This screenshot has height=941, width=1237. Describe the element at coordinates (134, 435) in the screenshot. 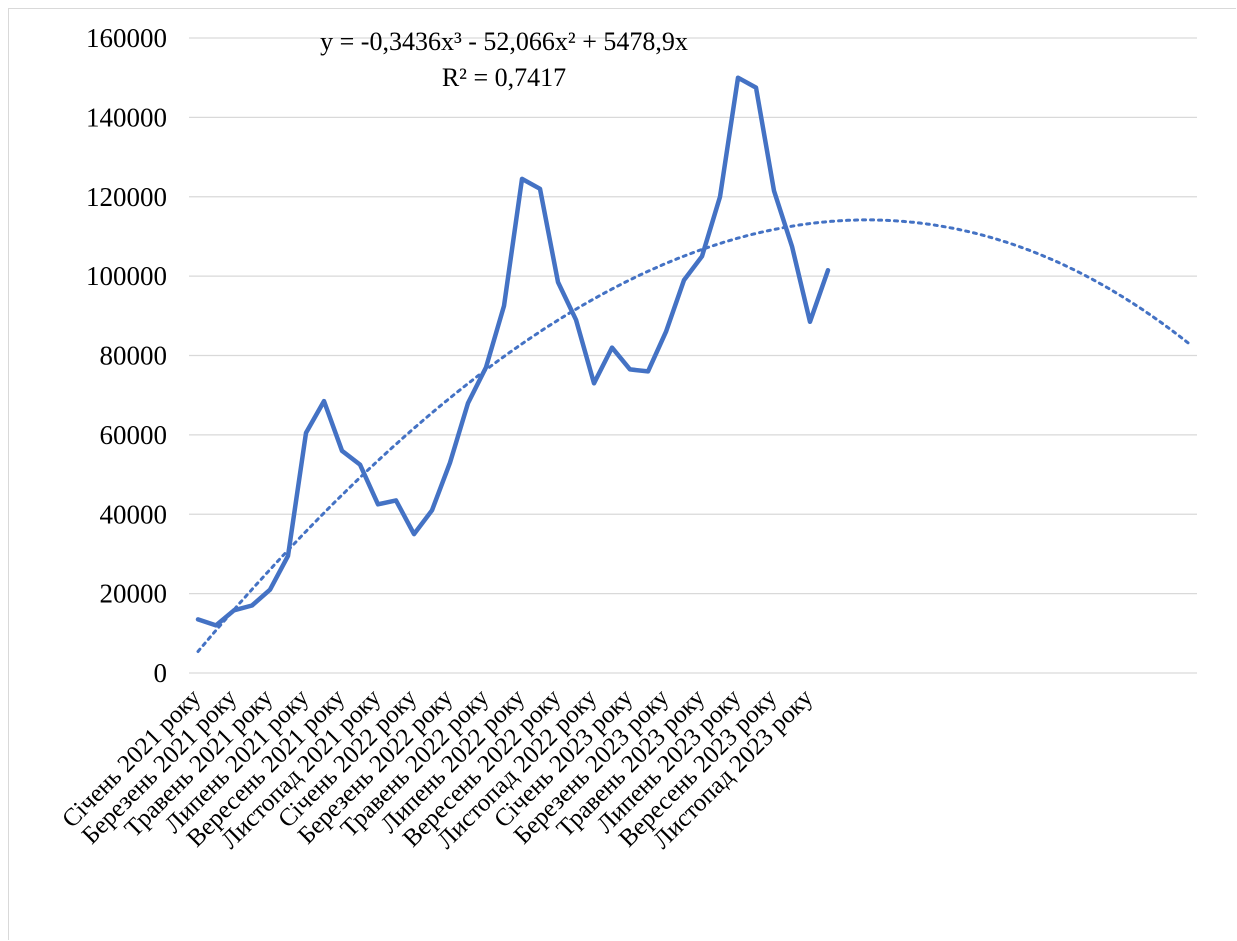

I see `y-tick-label: 60000` at that location.